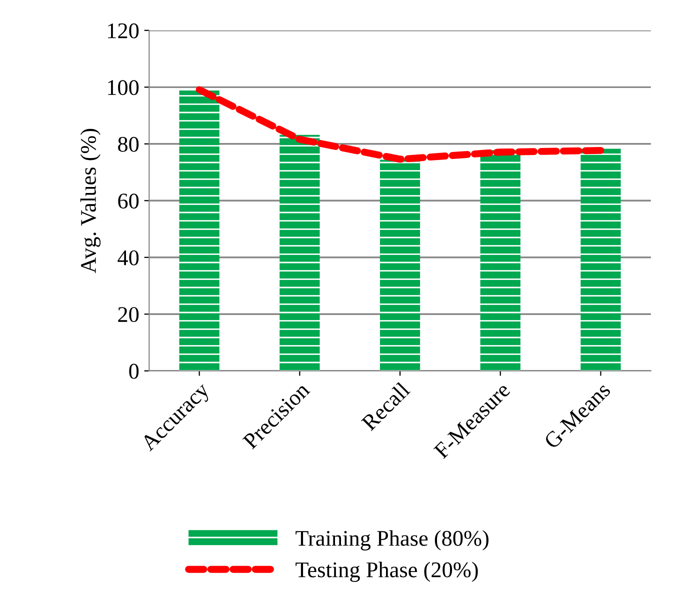 This screenshot has width=678, height=608. What do you see at coordinates (128, 314) in the screenshot?
I see `y-tick-label: 20` at bounding box center [128, 314].